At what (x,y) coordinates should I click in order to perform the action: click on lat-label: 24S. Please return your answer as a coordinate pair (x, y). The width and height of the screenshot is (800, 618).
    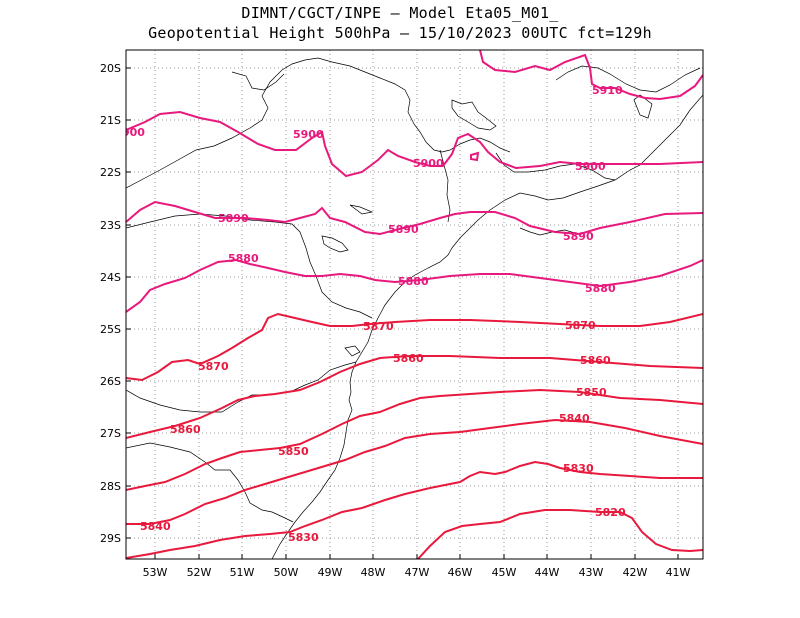
    Looking at the image, I should click on (110, 277).